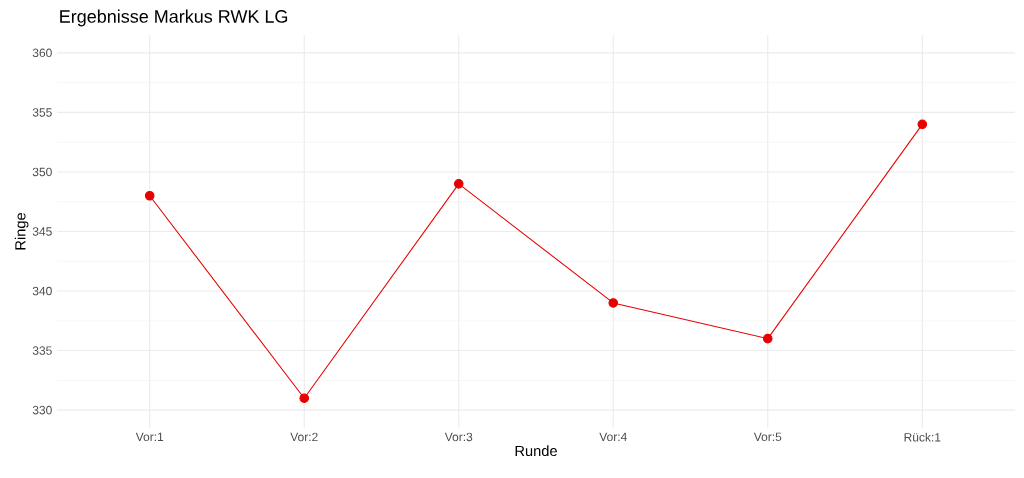 The width and height of the screenshot is (1024, 478). I want to click on x-tick-label: Vor:1, so click(149, 437).